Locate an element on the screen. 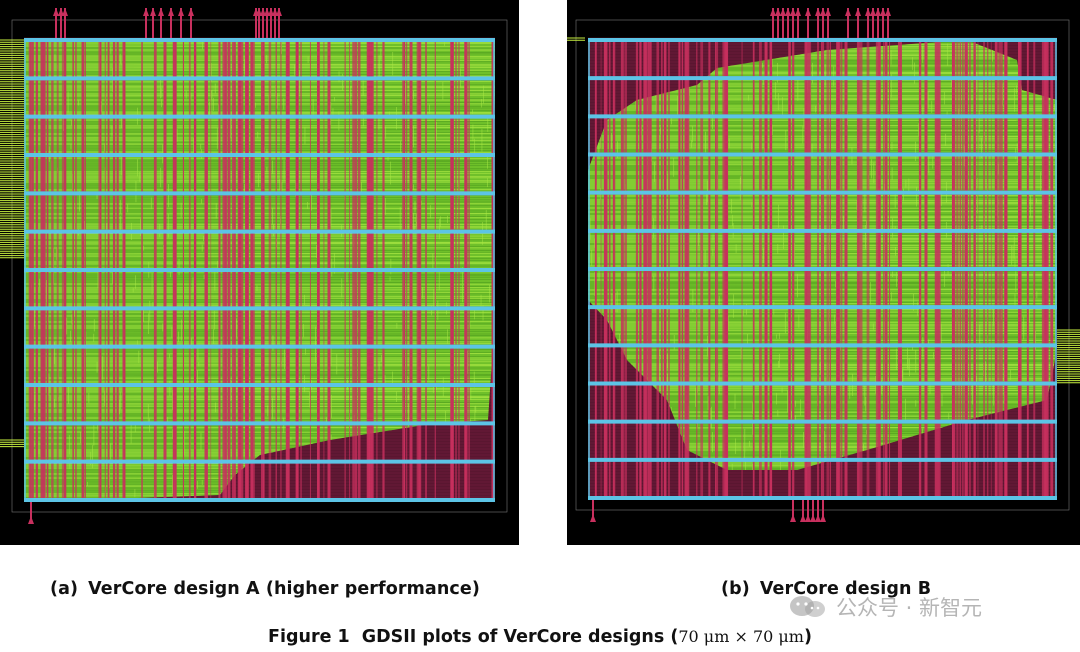 Image resolution: width=1080 pixels, height=652 pixels. watermark: 公众号 · 新智元 is located at coordinates (885, 607).